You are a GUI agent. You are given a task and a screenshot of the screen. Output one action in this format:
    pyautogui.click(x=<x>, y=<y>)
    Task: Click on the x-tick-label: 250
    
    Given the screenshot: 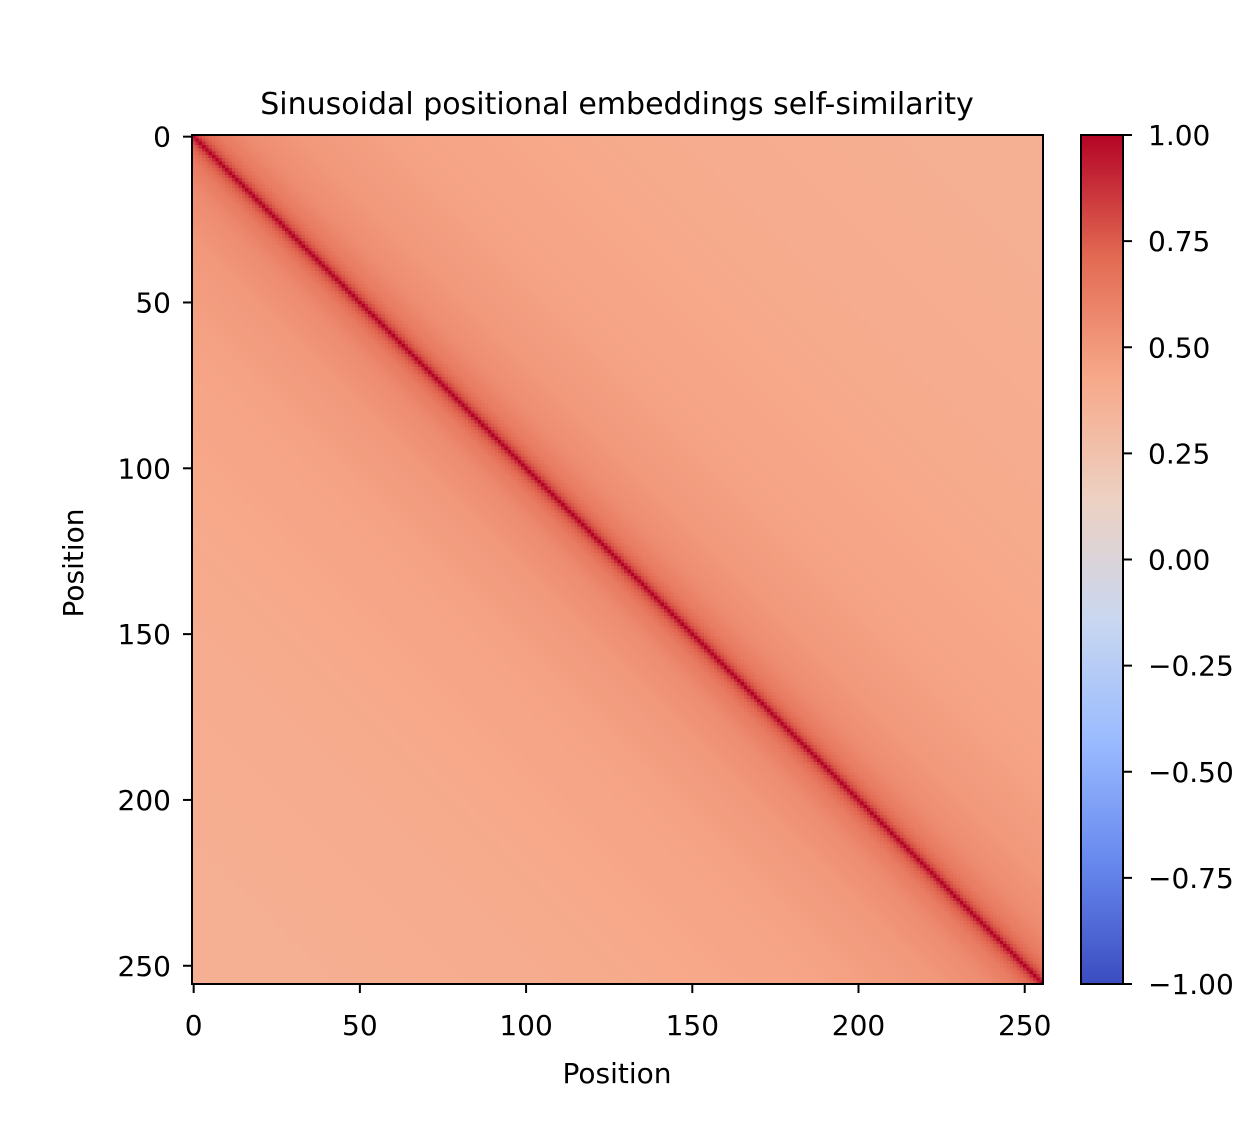 What is the action you would take?
    pyautogui.click(x=1024, y=1025)
    